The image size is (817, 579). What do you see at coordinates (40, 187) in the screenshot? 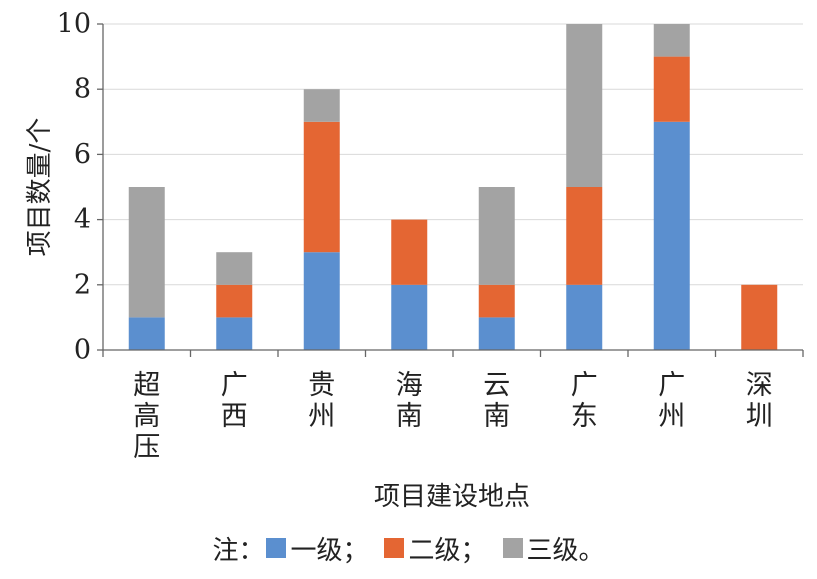
I see `y-axis-title: 项目数量/个` at bounding box center [40, 187].